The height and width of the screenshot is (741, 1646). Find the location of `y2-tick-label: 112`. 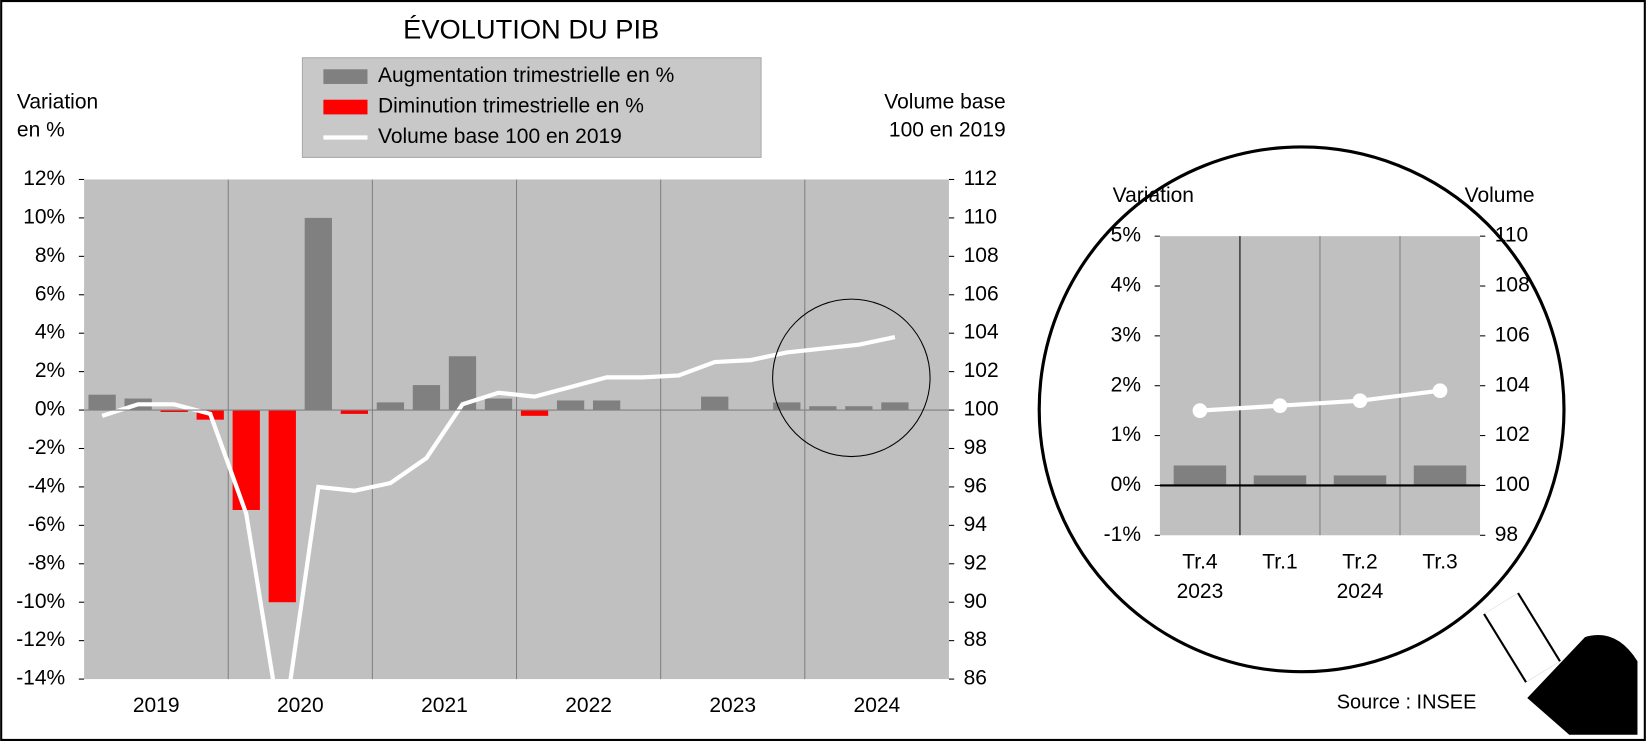

y2-tick-label: 112 is located at coordinates (980, 178).